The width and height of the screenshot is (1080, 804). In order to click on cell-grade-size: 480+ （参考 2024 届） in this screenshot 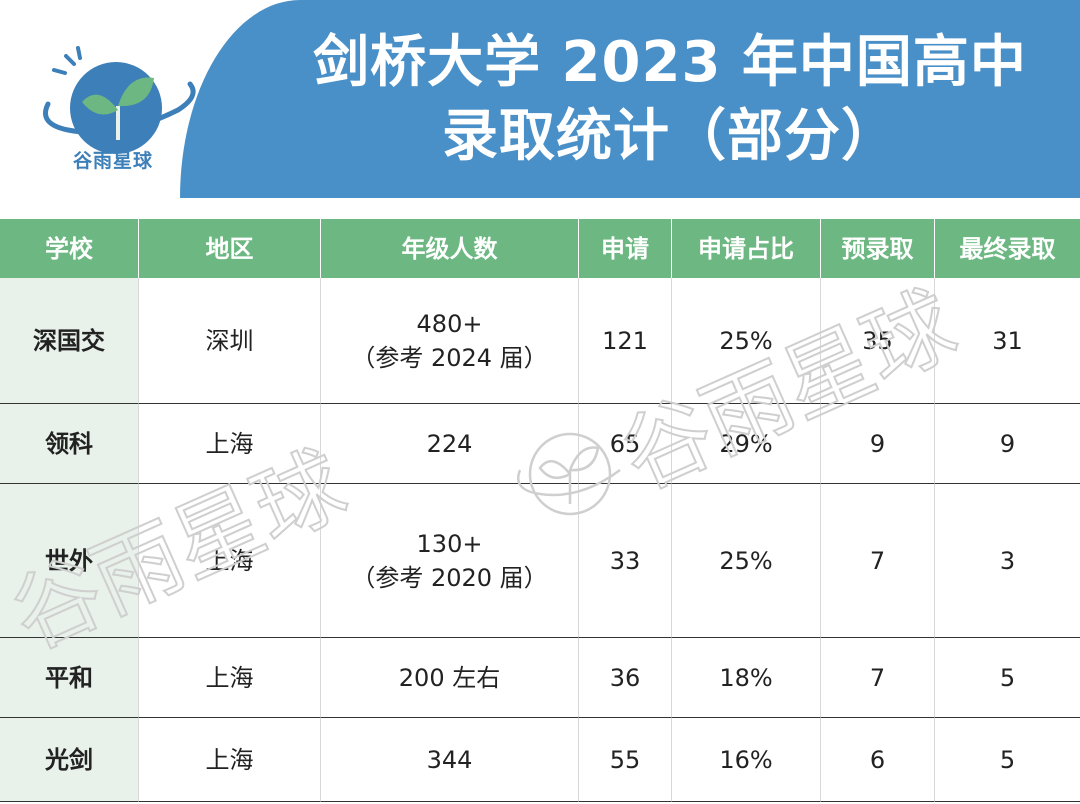, I will do `click(450, 341)`.